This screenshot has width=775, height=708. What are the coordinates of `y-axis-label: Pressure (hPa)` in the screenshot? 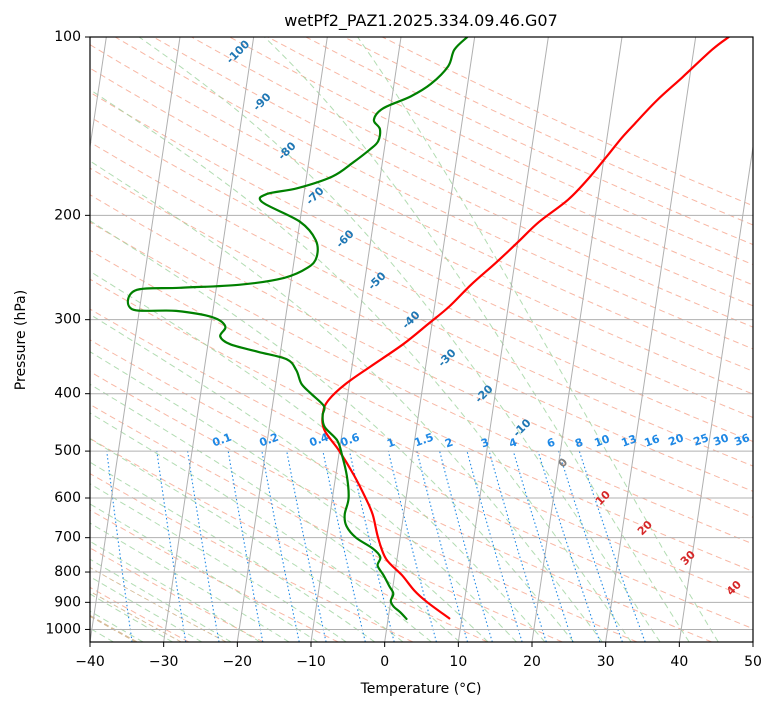 It's located at (21, 340).